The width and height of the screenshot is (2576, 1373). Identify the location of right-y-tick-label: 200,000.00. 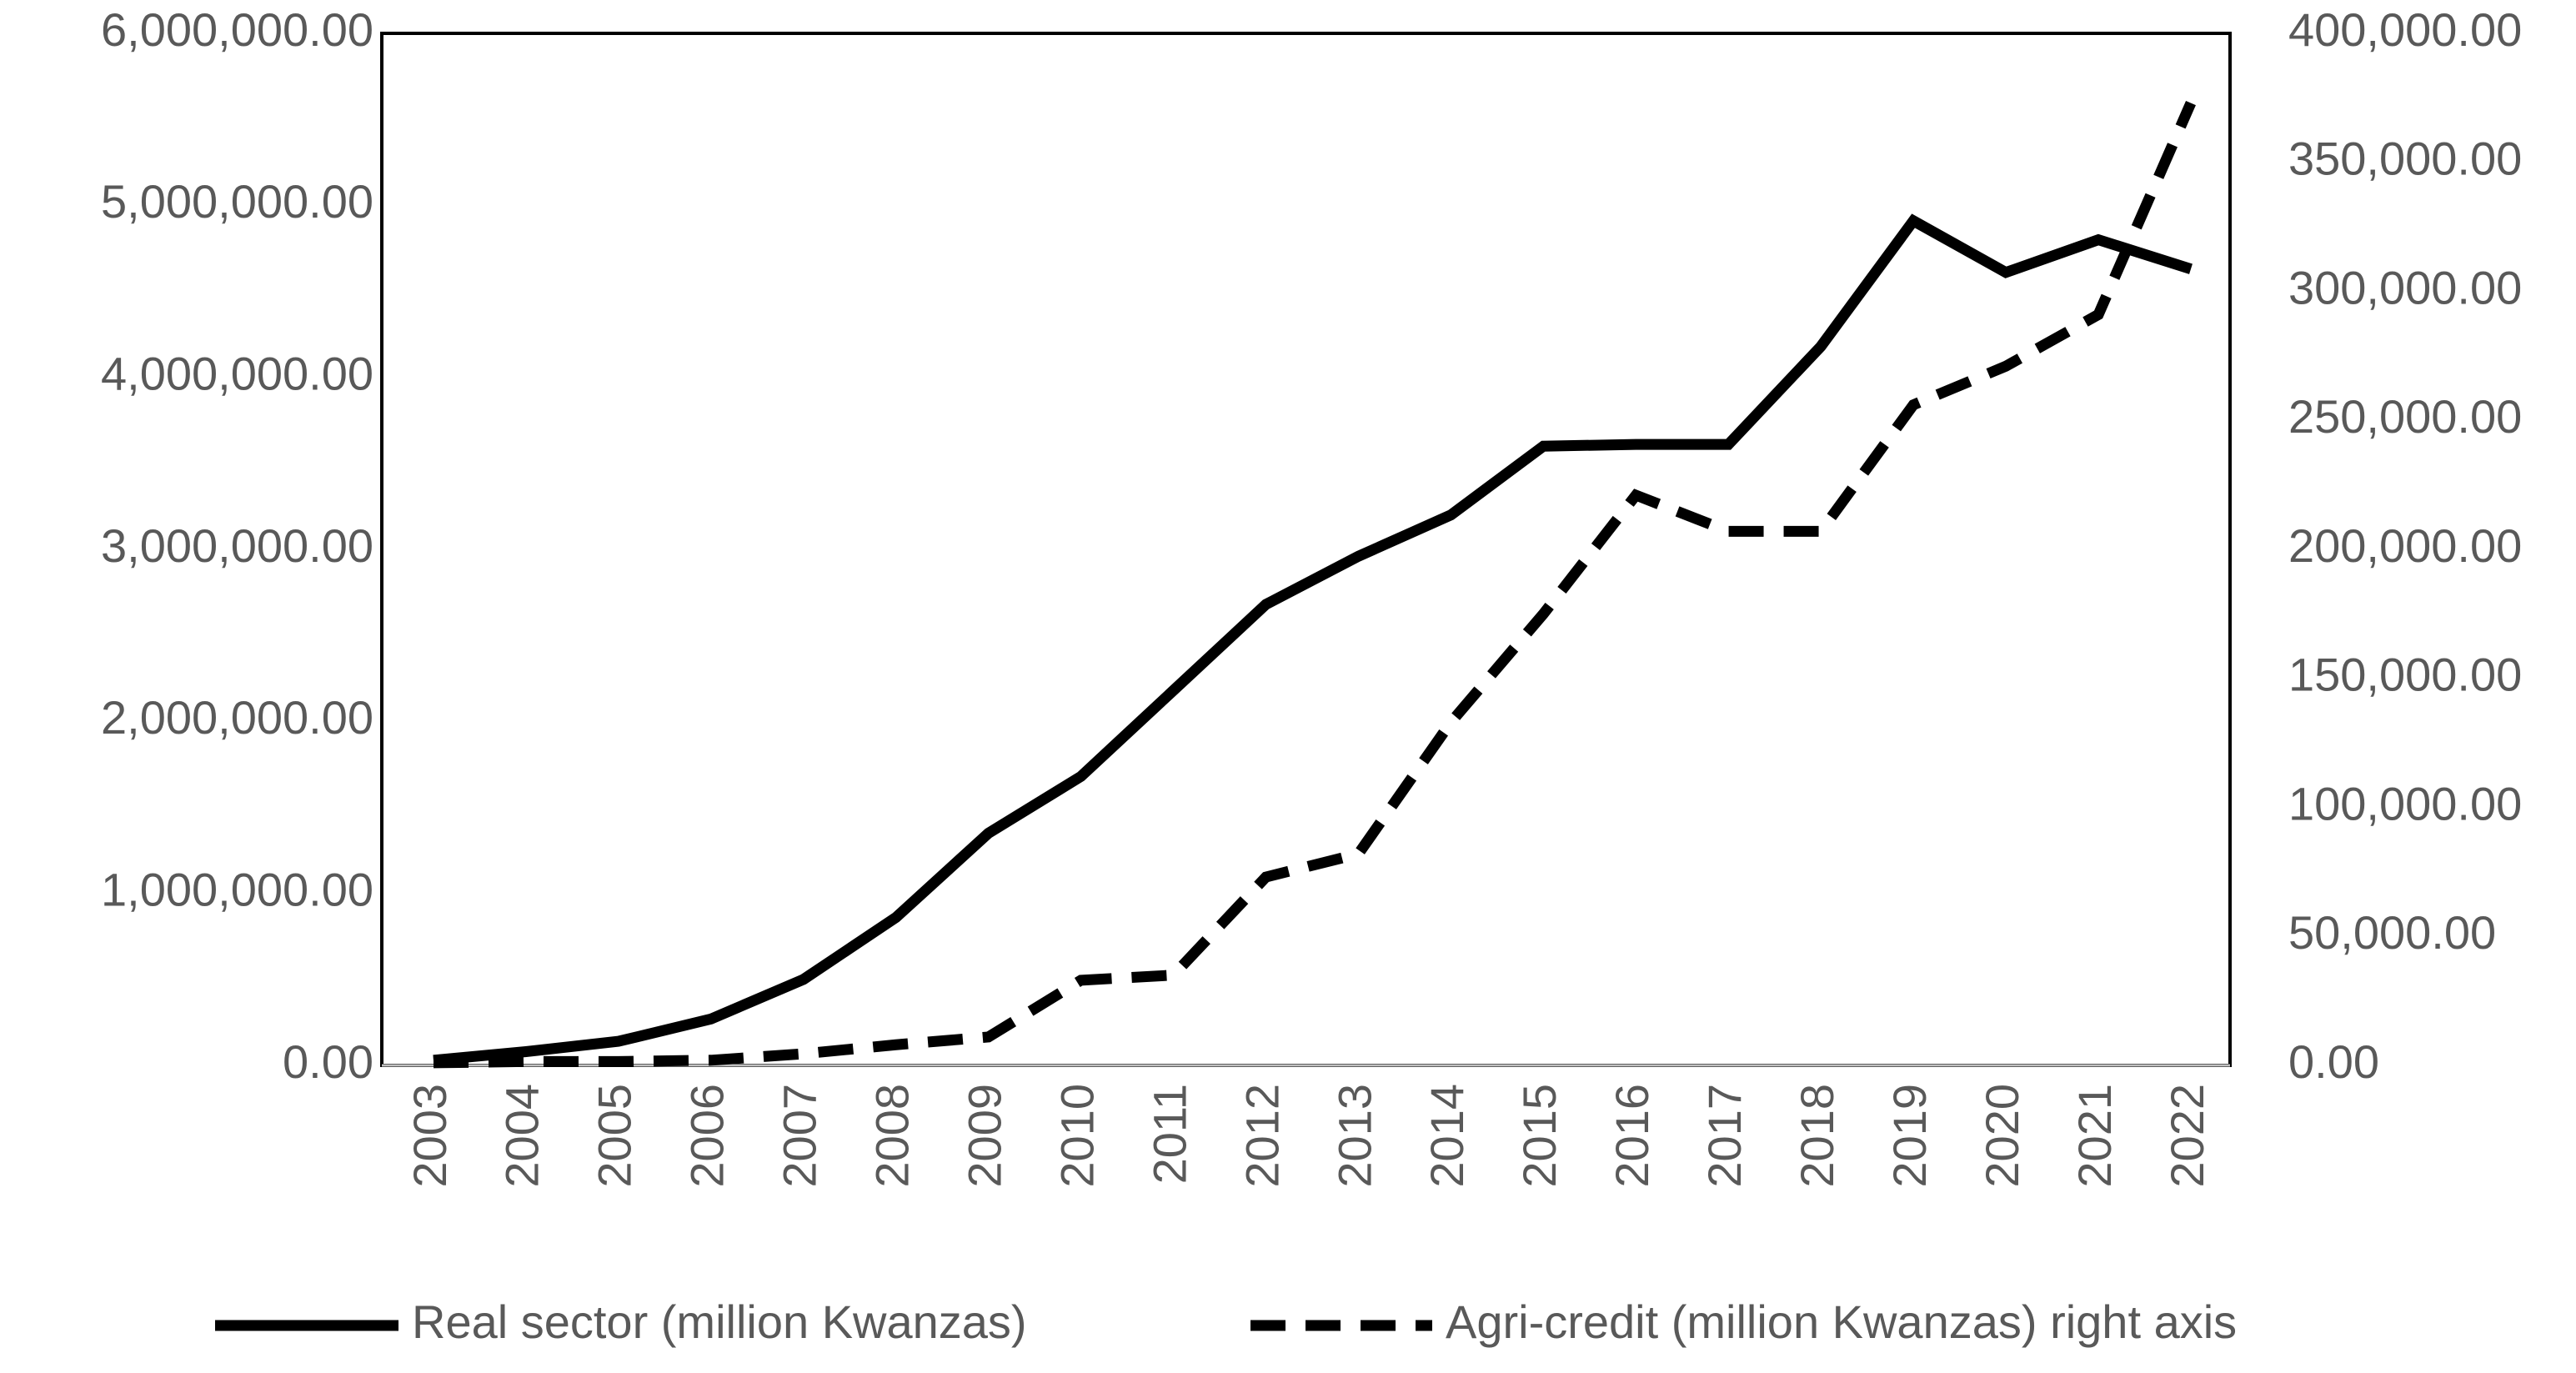
(2405, 545).